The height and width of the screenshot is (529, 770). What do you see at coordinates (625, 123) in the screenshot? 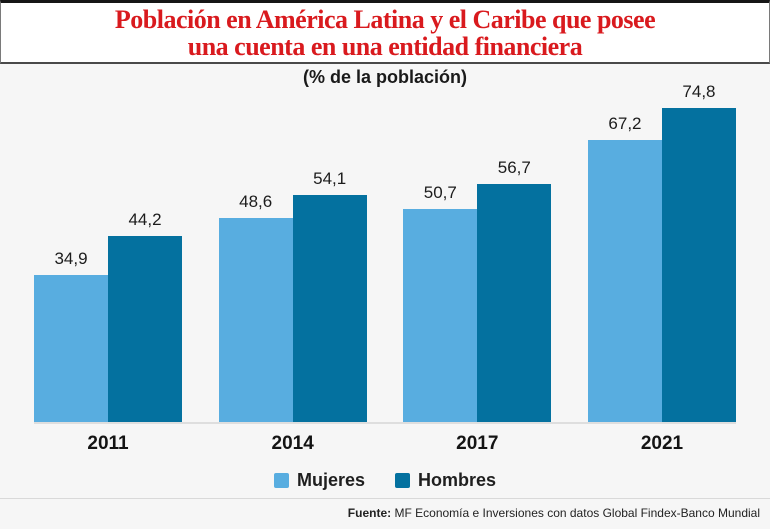
I see `value-label-mujeres-2021: 67,2` at bounding box center [625, 123].